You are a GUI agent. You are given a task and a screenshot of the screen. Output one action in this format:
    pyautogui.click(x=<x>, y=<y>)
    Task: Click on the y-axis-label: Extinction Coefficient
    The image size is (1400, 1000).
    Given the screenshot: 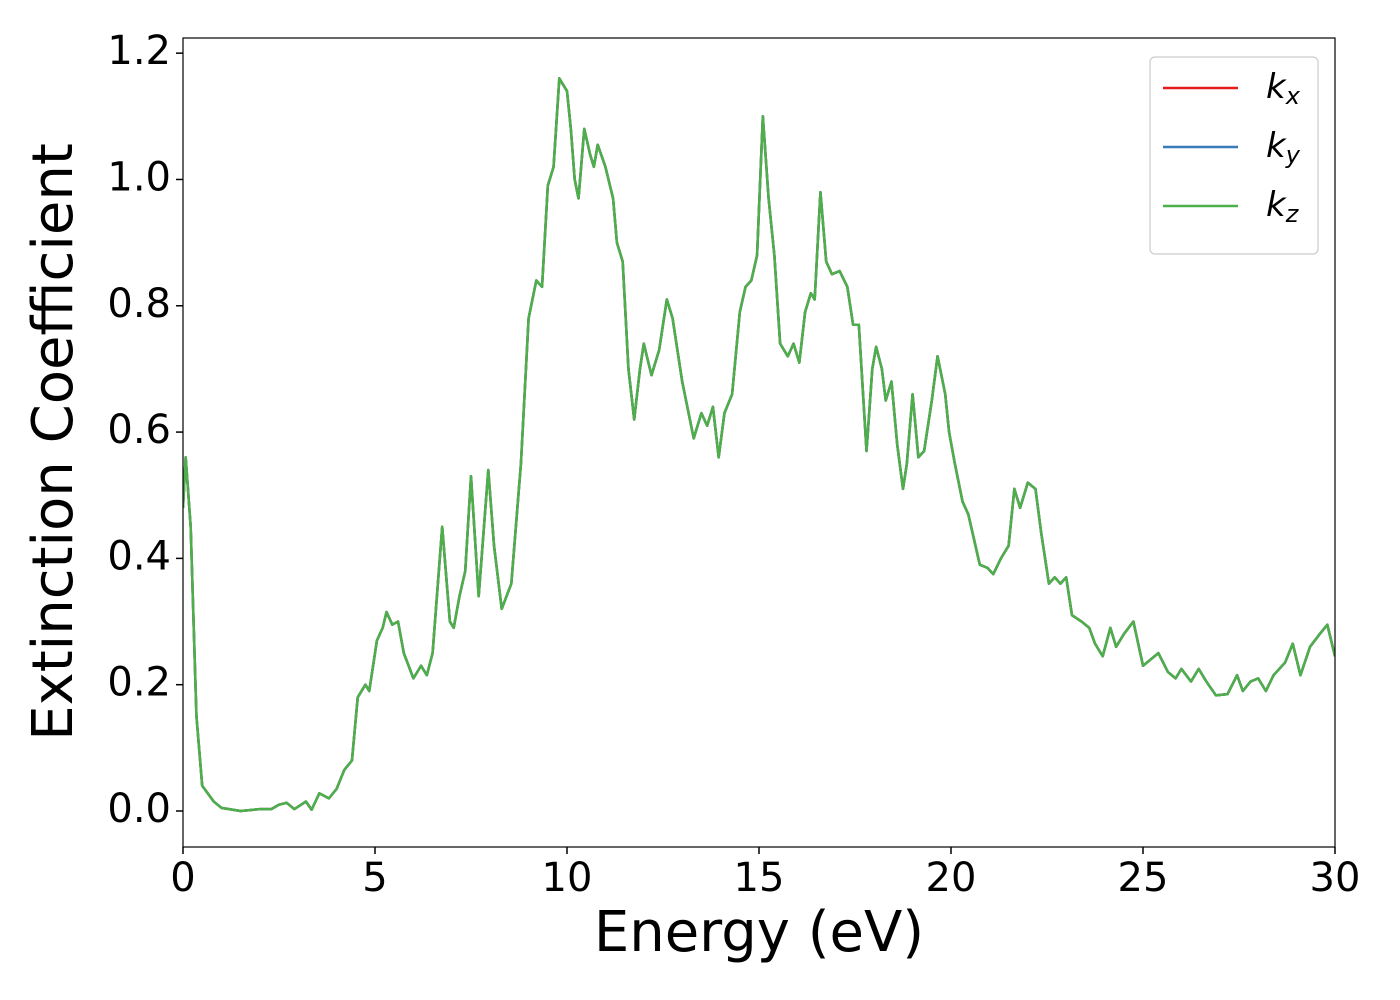 What is the action you would take?
    pyautogui.click(x=53, y=442)
    